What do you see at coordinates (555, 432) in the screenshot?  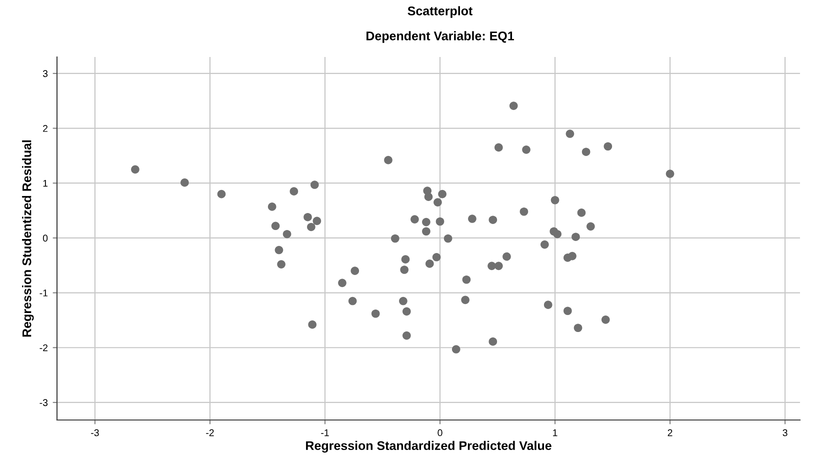 I see `x-tick-label: 1` at bounding box center [555, 432].